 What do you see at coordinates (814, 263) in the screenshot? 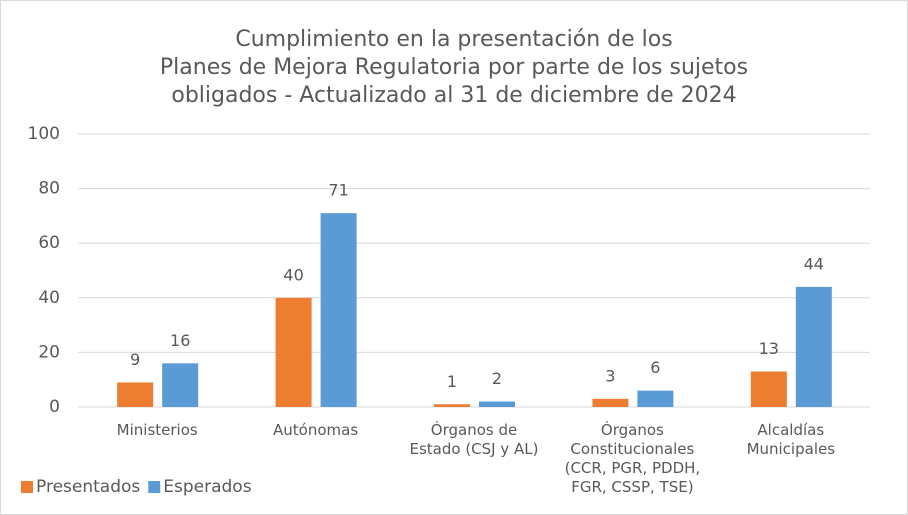
I see `value-label: 44` at bounding box center [814, 263].